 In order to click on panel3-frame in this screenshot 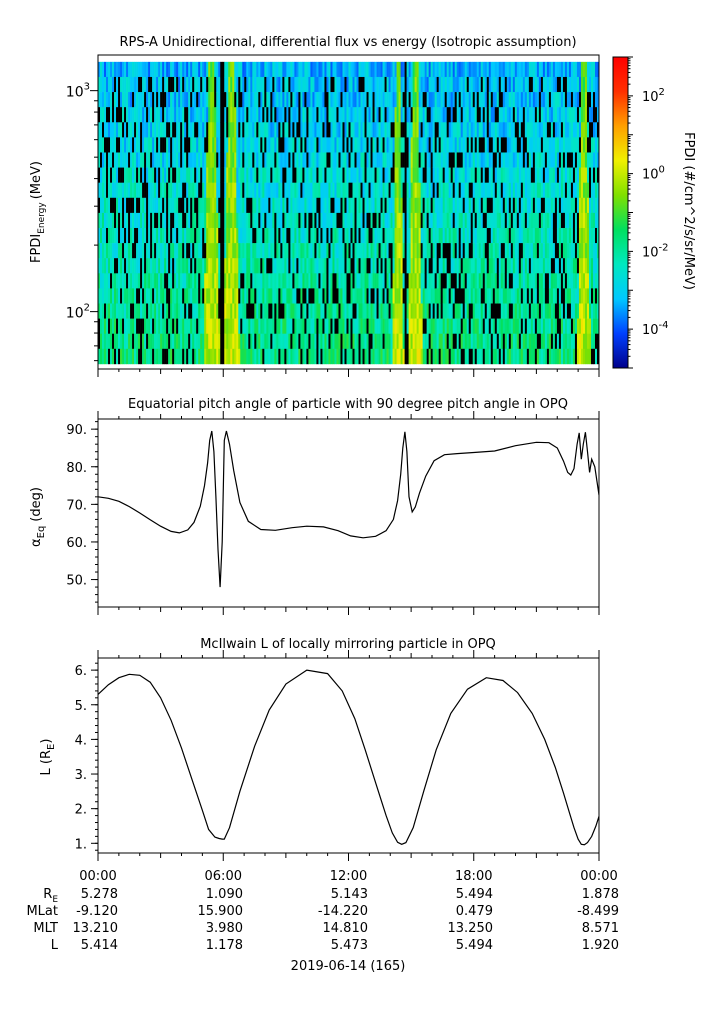, I will do `click(348, 755)`.